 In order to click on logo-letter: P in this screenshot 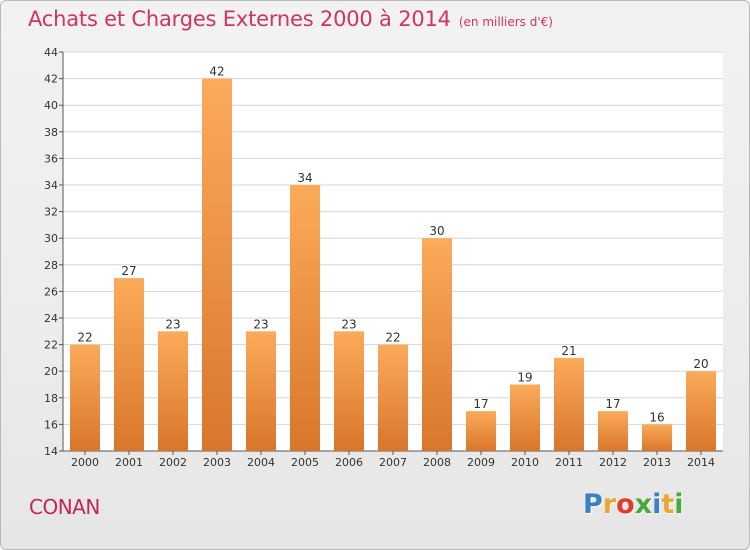, I will do `click(593, 504)`.